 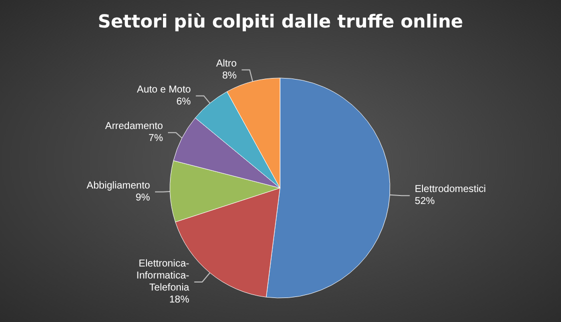 I want to click on slice-label: Elettrodomestici, so click(x=450, y=190).